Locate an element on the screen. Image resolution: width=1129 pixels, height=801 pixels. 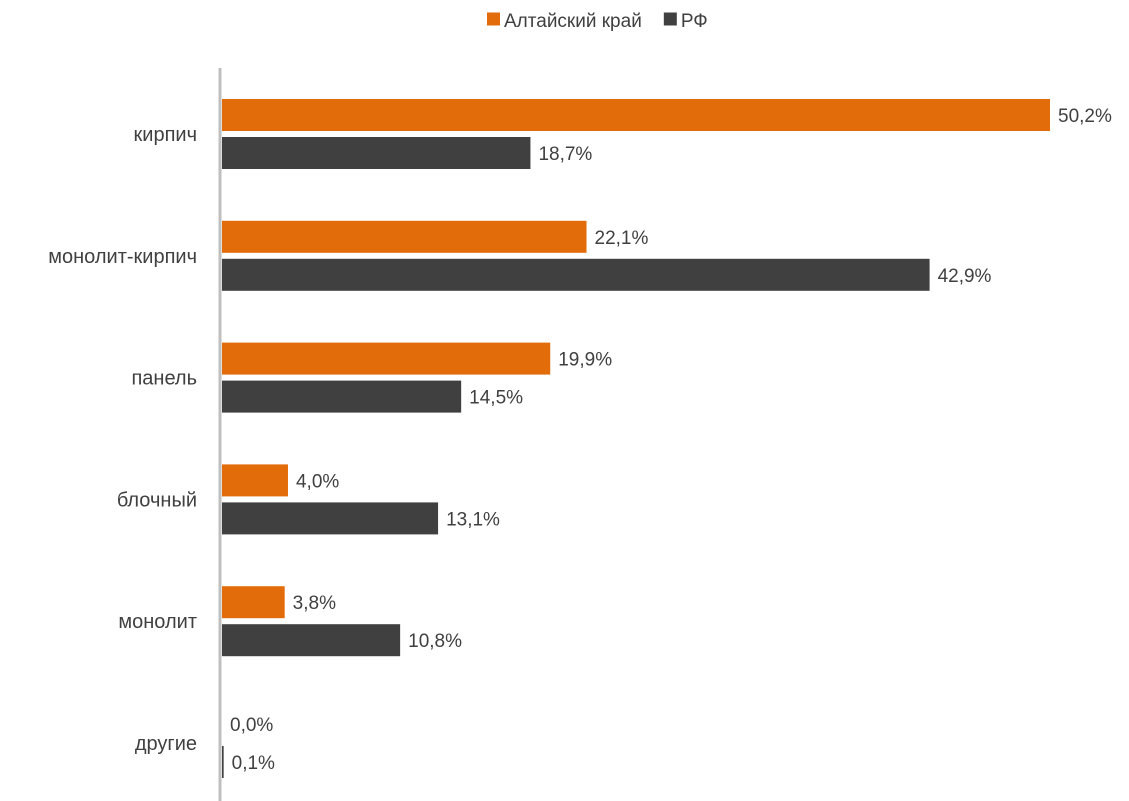
data-label: 22,1% is located at coordinates (622, 238).